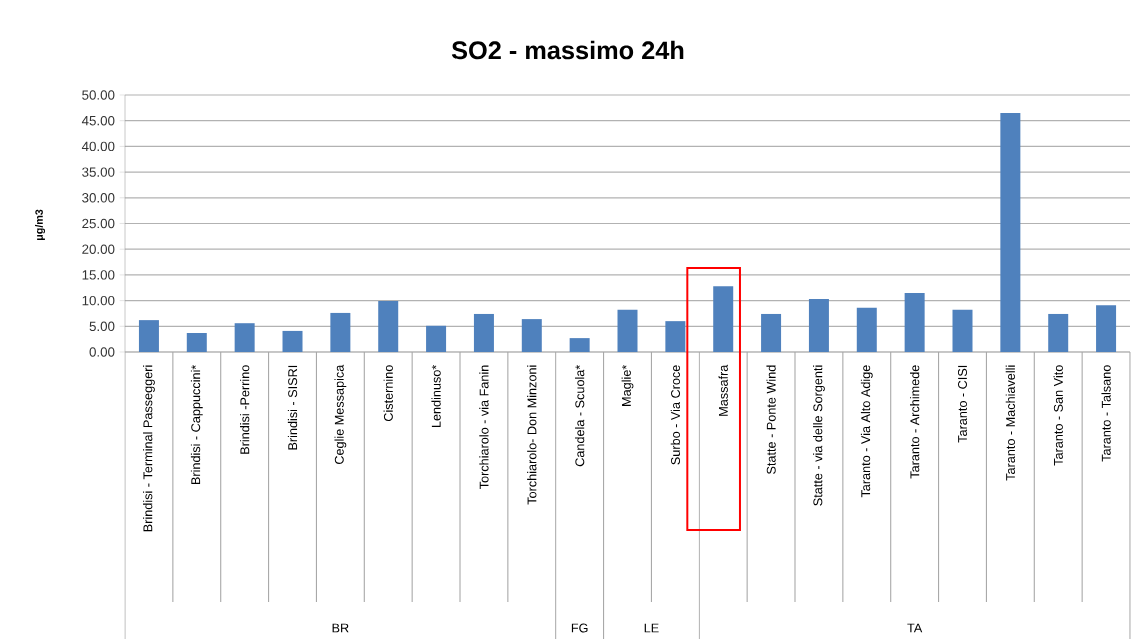 This screenshot has width=1136, height=639. I want to click on x-tick-label: Surbo - Via Croce, so click(675, 415).